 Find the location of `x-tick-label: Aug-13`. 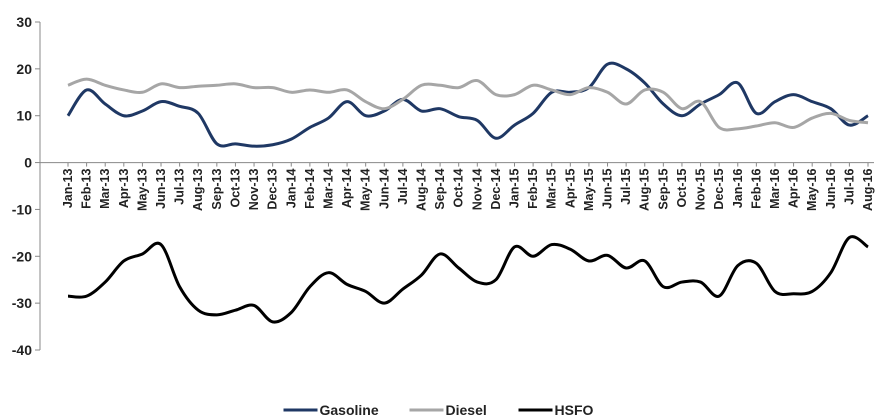

x-tick-label: Aug-13 is located at coordinates (198, 190).